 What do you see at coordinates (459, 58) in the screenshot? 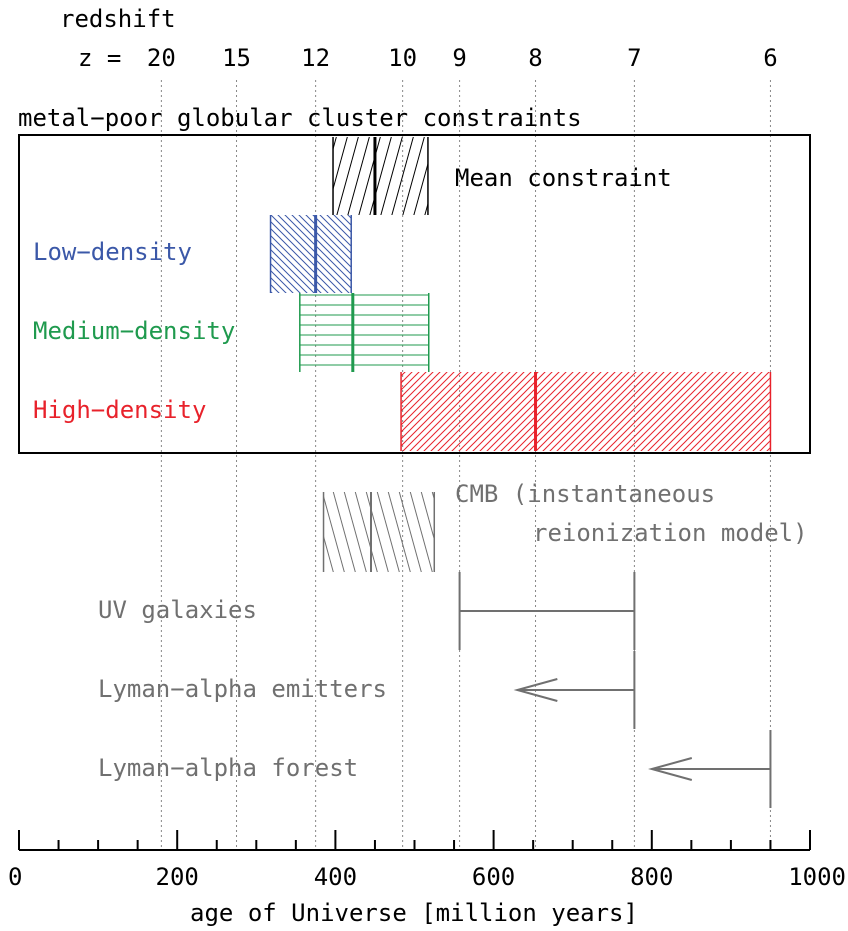
I see `top-tick-label-z9: 9` at bounding box center [459, 58].